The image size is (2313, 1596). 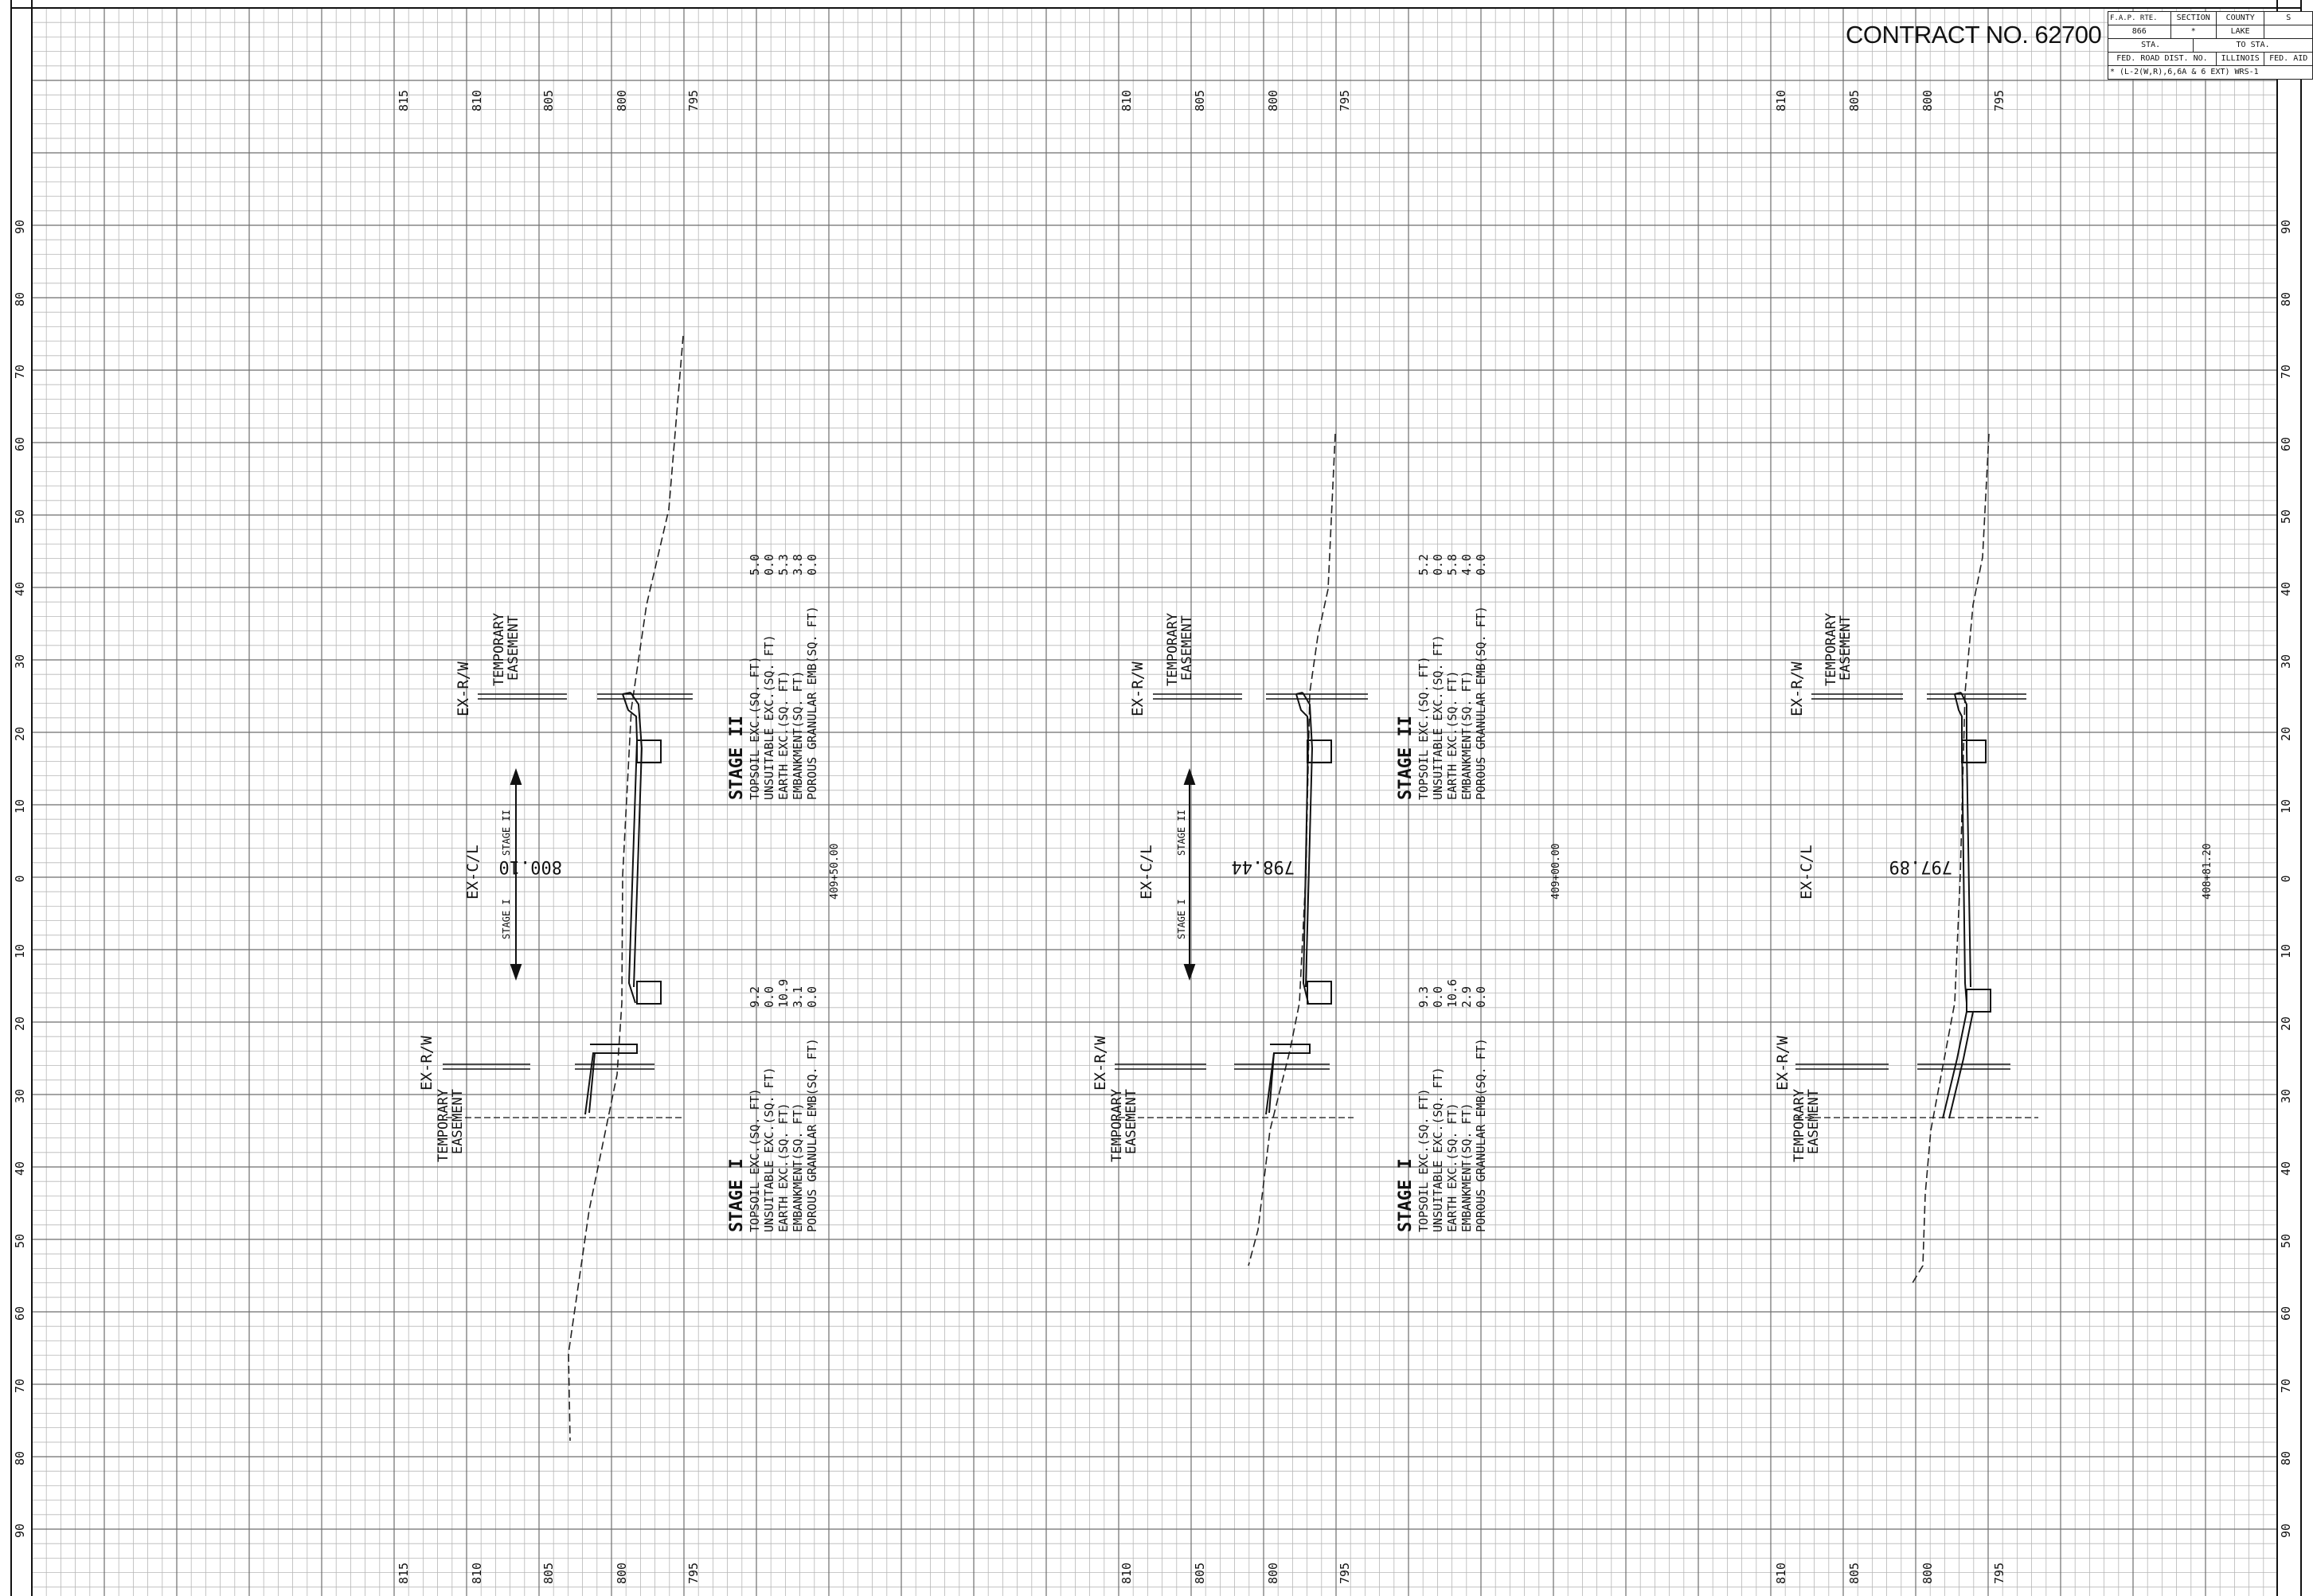 What do you see at coordinates (1423, 565) in the screenshot?
I see `stage-ii-value: 5.2` at bounding box center [1423, 565].